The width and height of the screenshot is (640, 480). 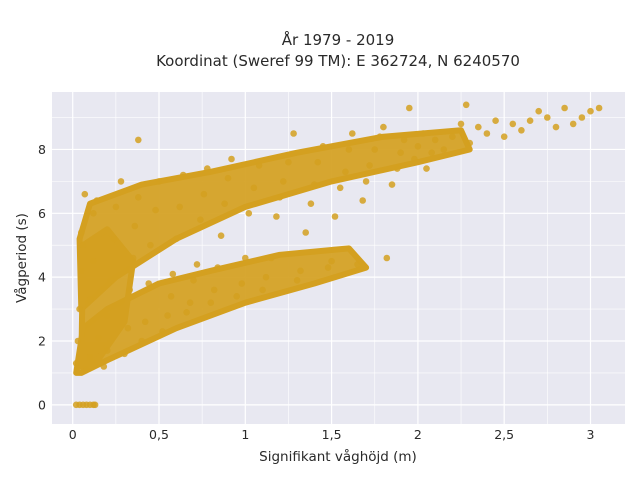 I want to click on x-tick-label: 3, so click(x=591, y=434).